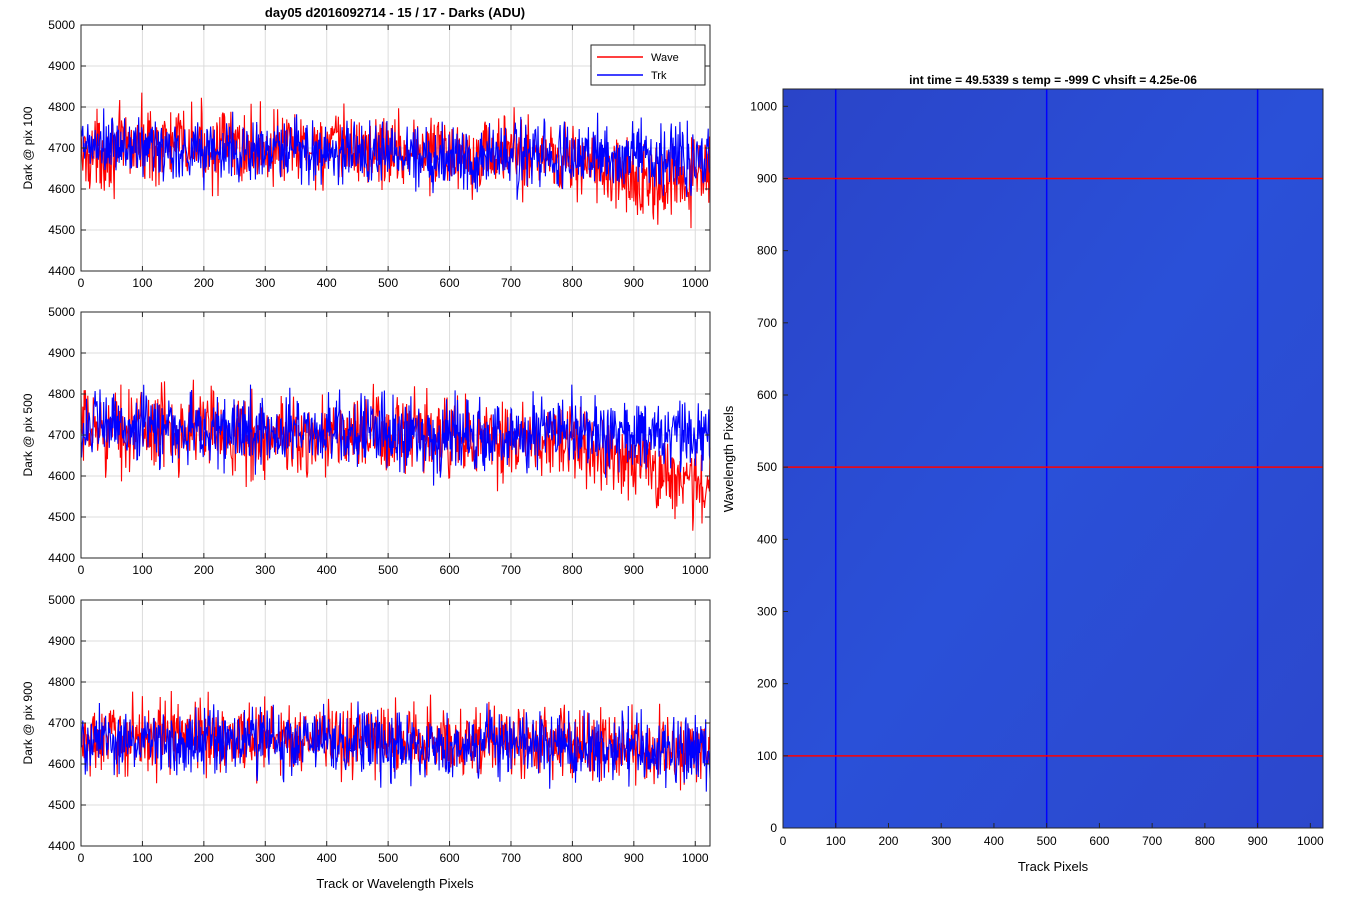  I want to click on heatmap-x-tick-label: 200, so click(888, 841).